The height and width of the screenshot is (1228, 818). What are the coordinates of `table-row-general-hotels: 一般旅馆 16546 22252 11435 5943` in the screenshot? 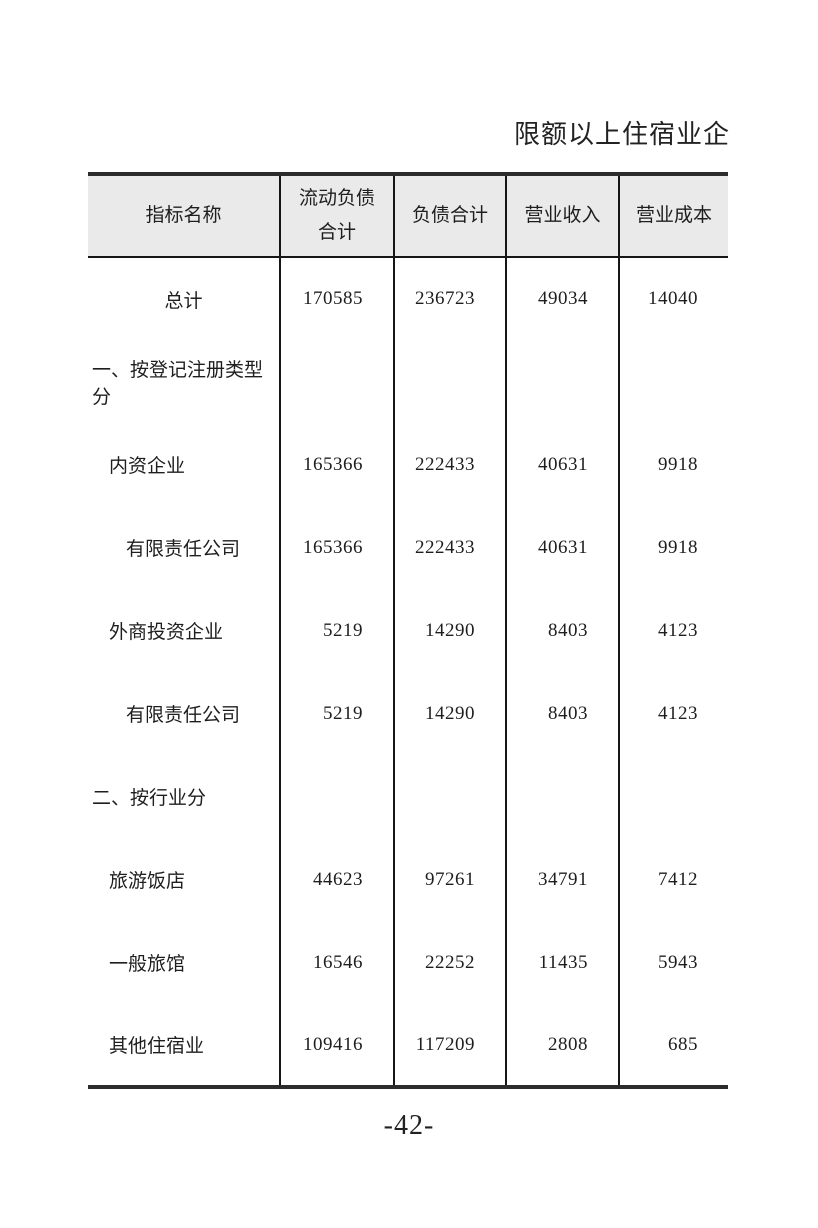 It's located at (408, 962).